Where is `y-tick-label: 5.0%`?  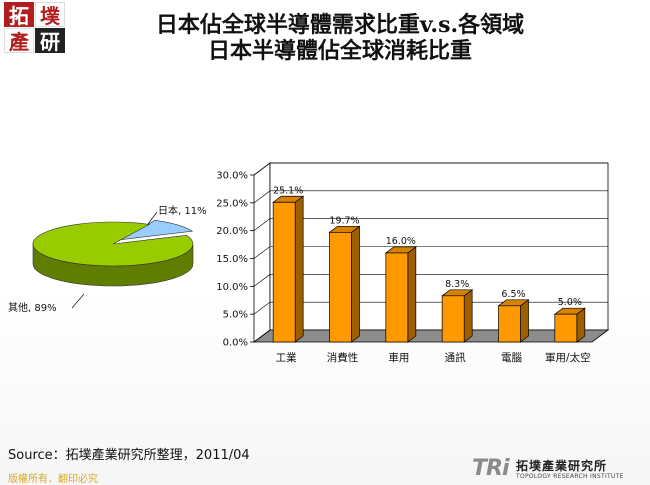 y-tick-label: 5.0% is located at coordinates (235, 315).